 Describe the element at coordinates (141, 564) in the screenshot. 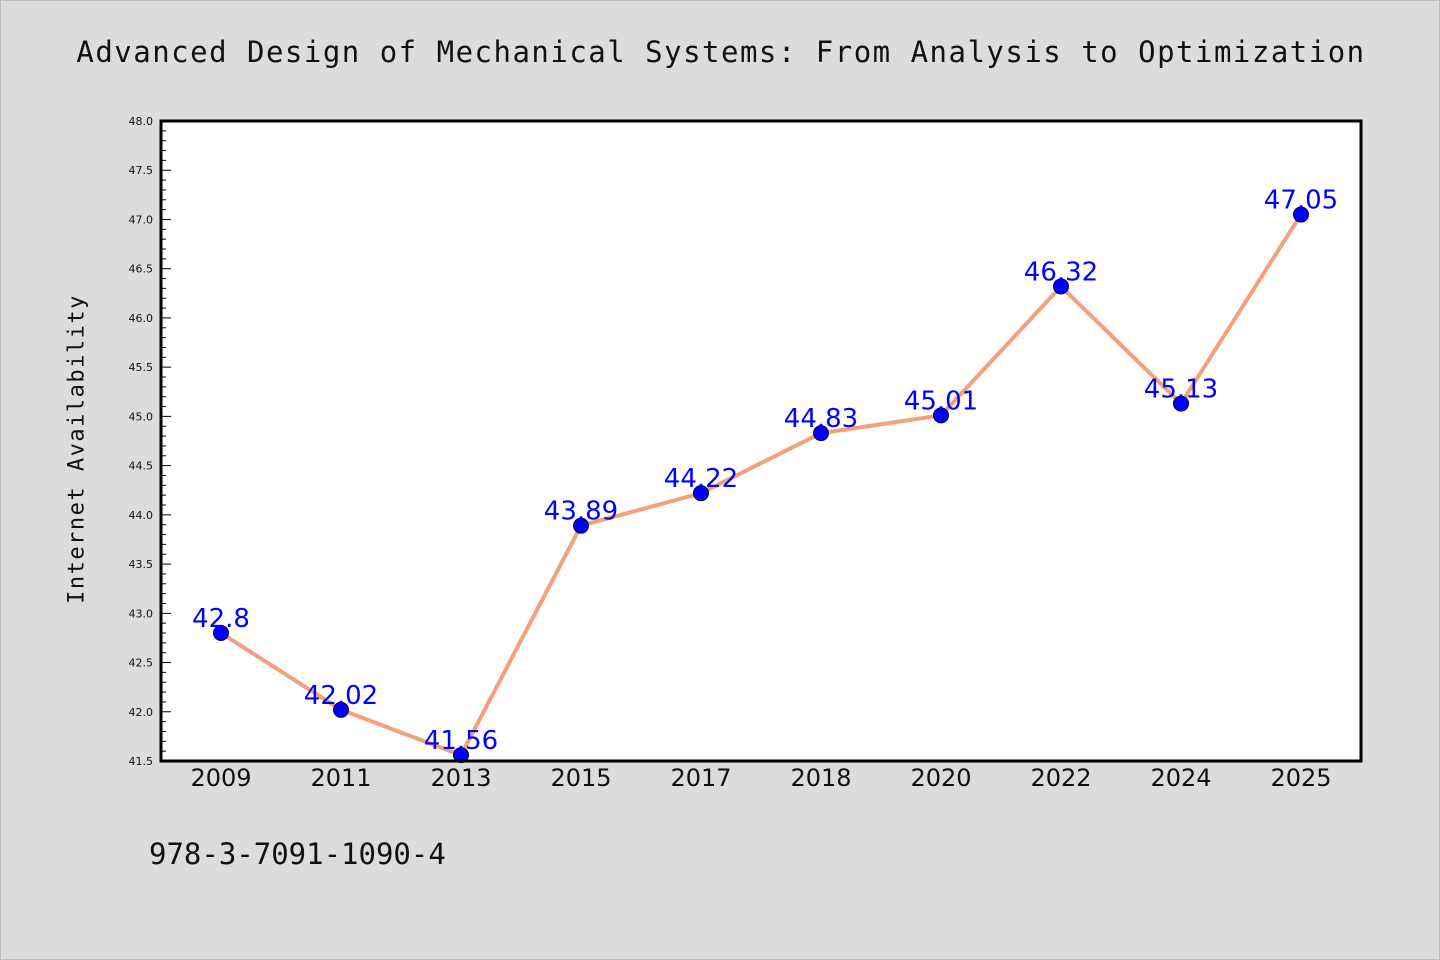

I see `y-tick-label: 43.5` at that location.